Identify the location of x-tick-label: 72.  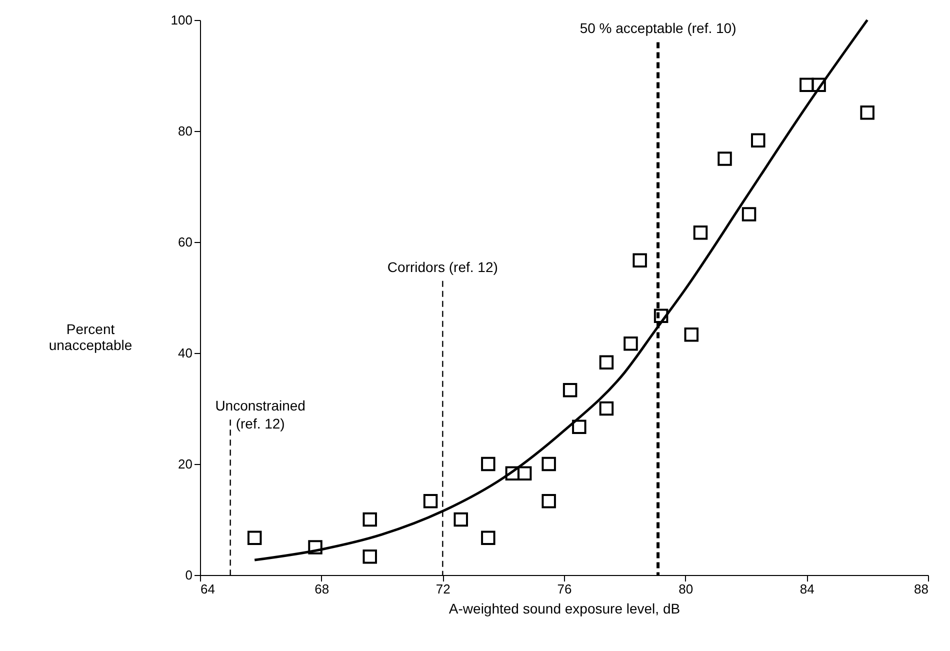
(443, 589).